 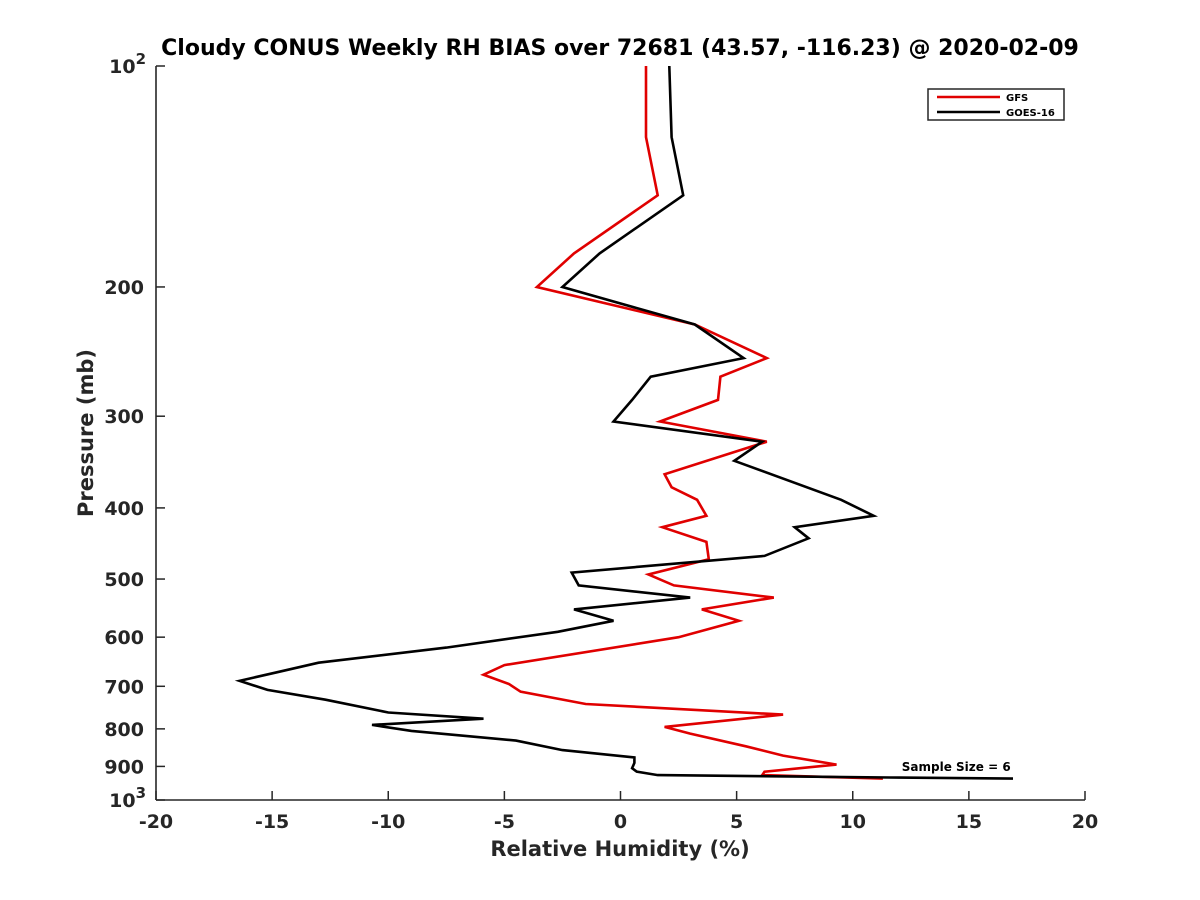 What do you see at coordinates (504, 822) in the screenshot?
I see `x-tick-label: -5` at bounding box center [504, 822].